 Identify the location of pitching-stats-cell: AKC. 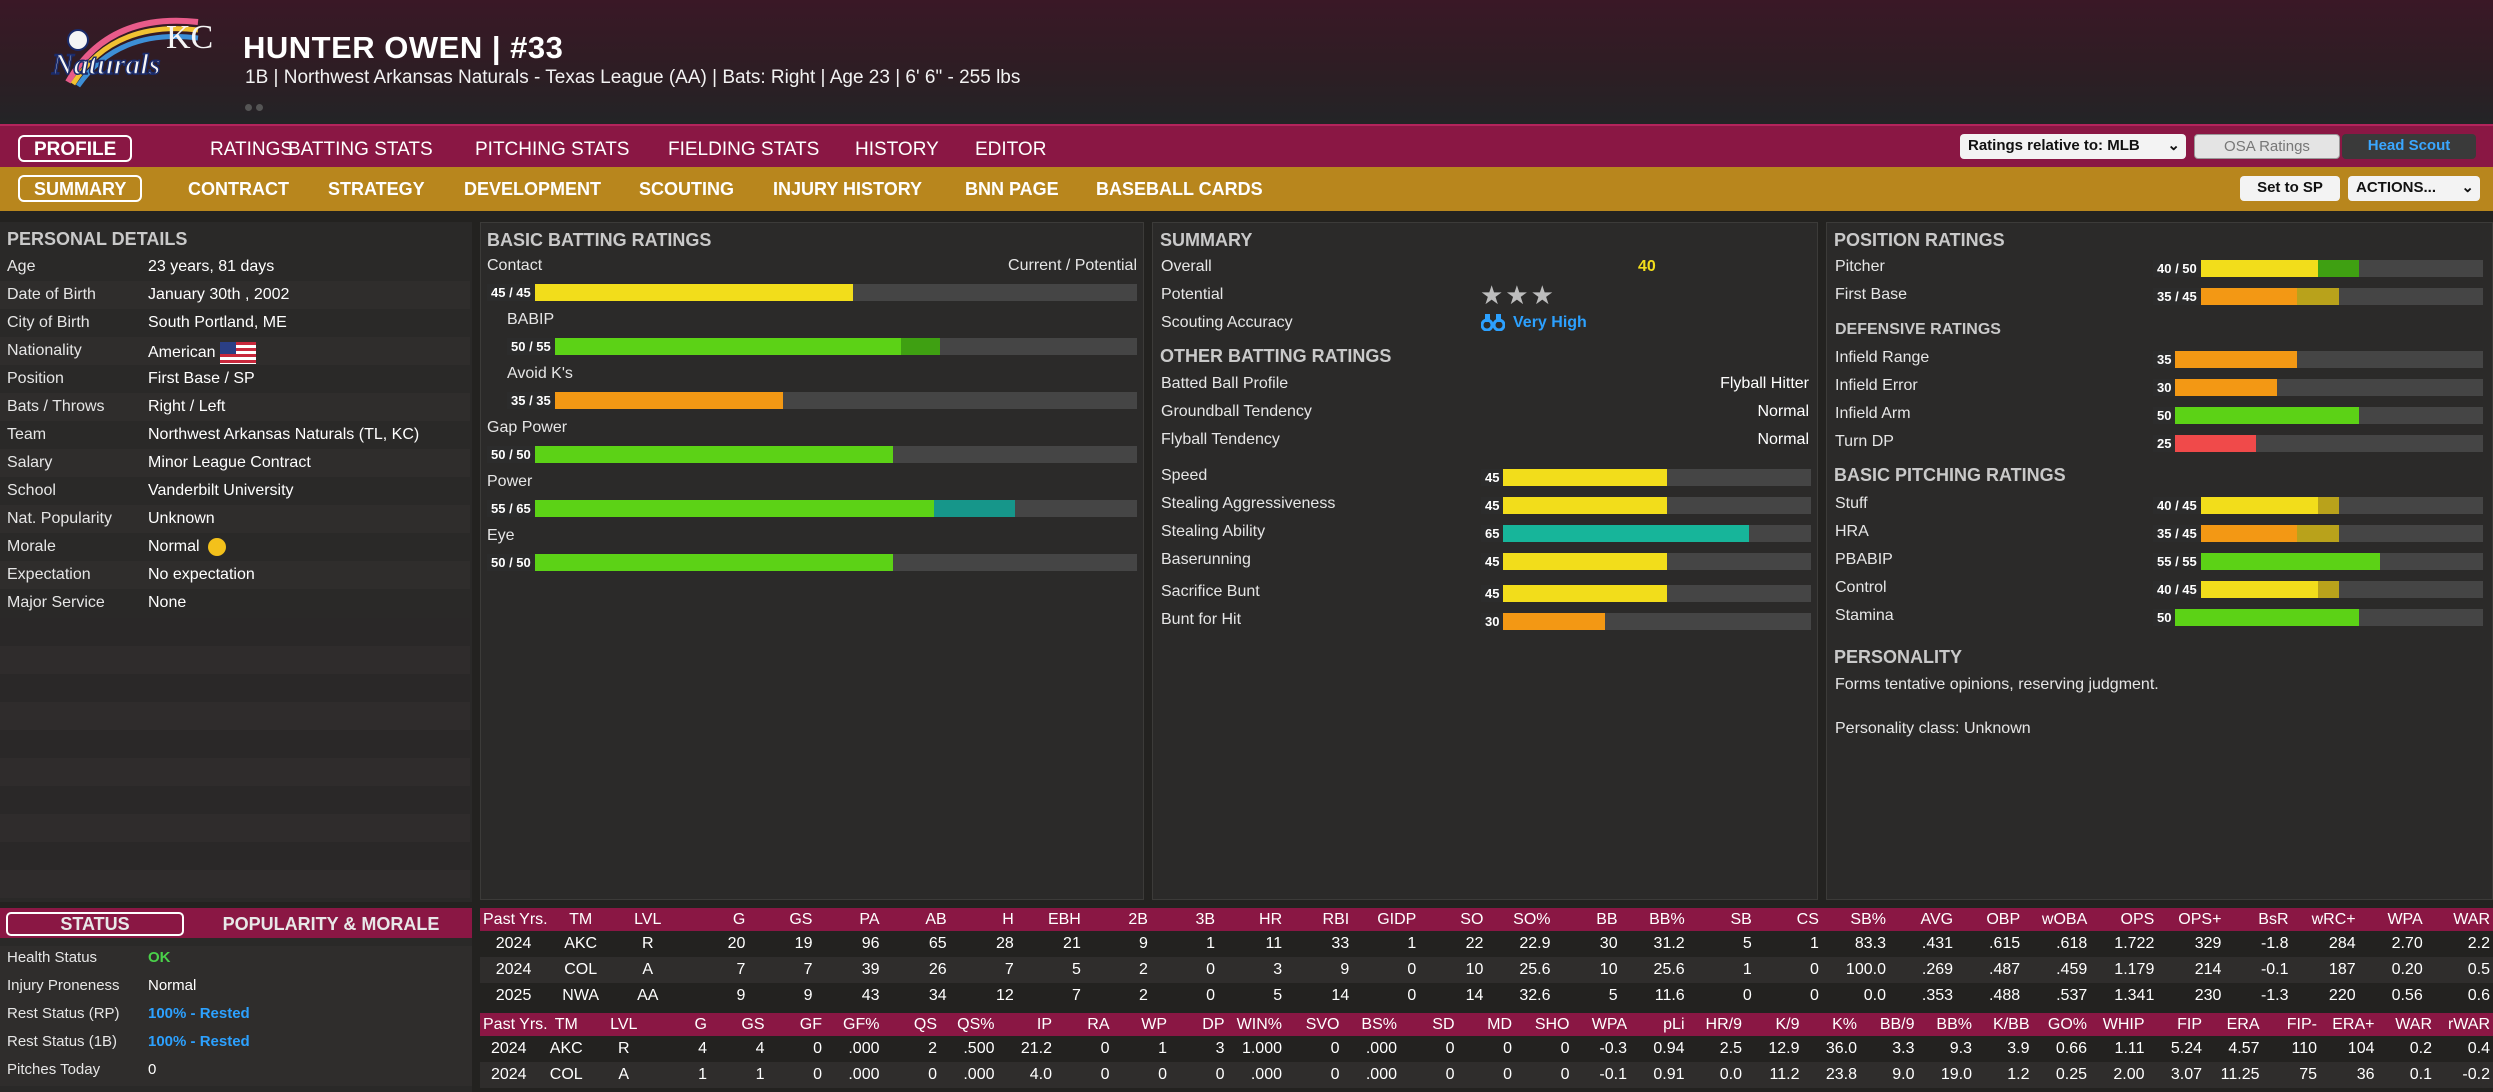
(566, 1048).